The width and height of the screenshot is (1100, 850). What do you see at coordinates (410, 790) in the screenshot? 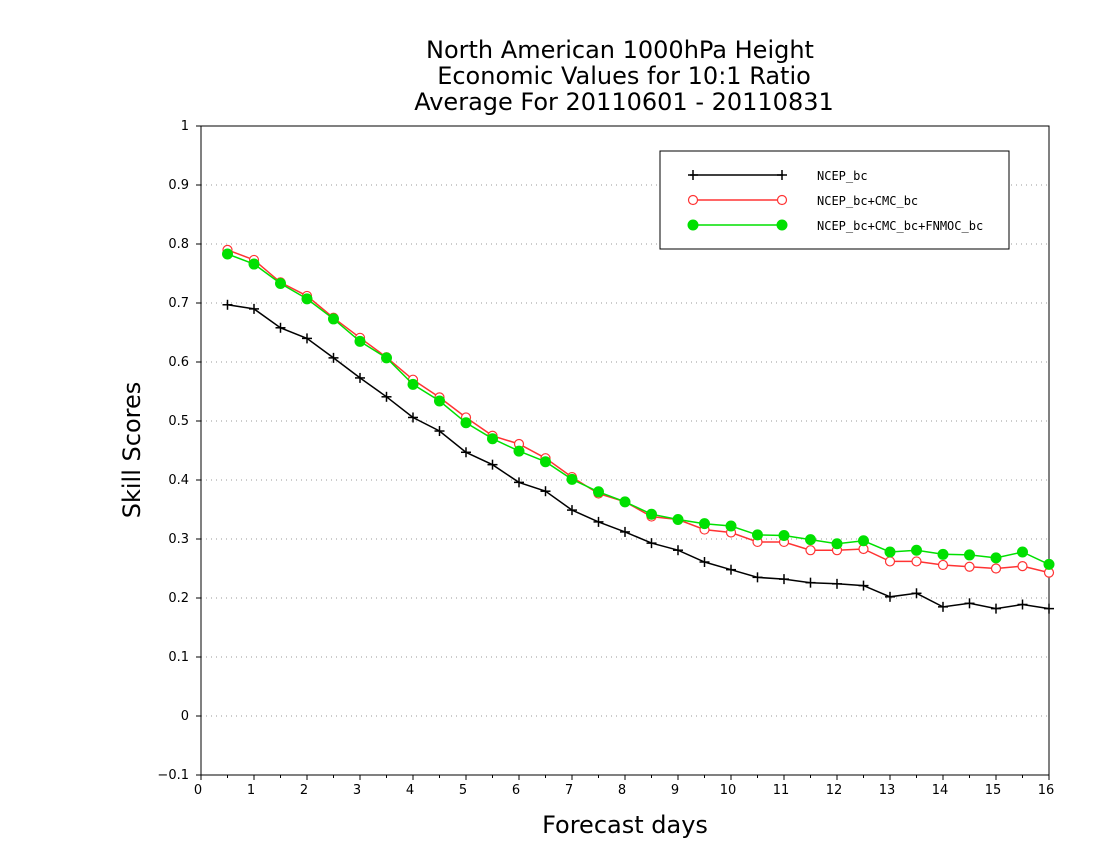
I see `x-tick-label: 4` at bounding box center [410, 790].